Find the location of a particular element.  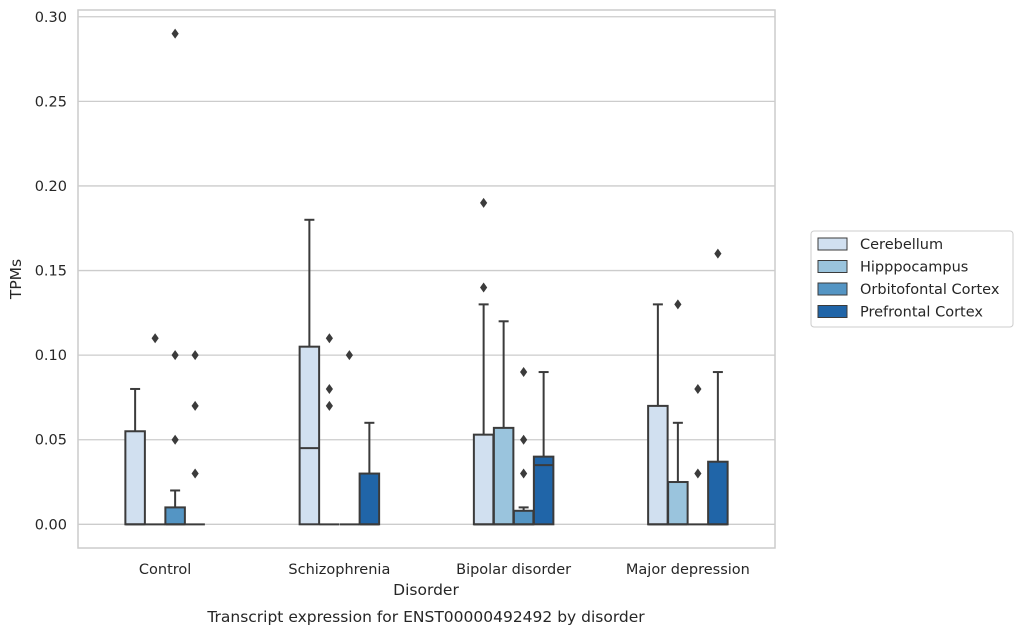

y-tick-label: 0.15 is located at coordinates (51, 272).